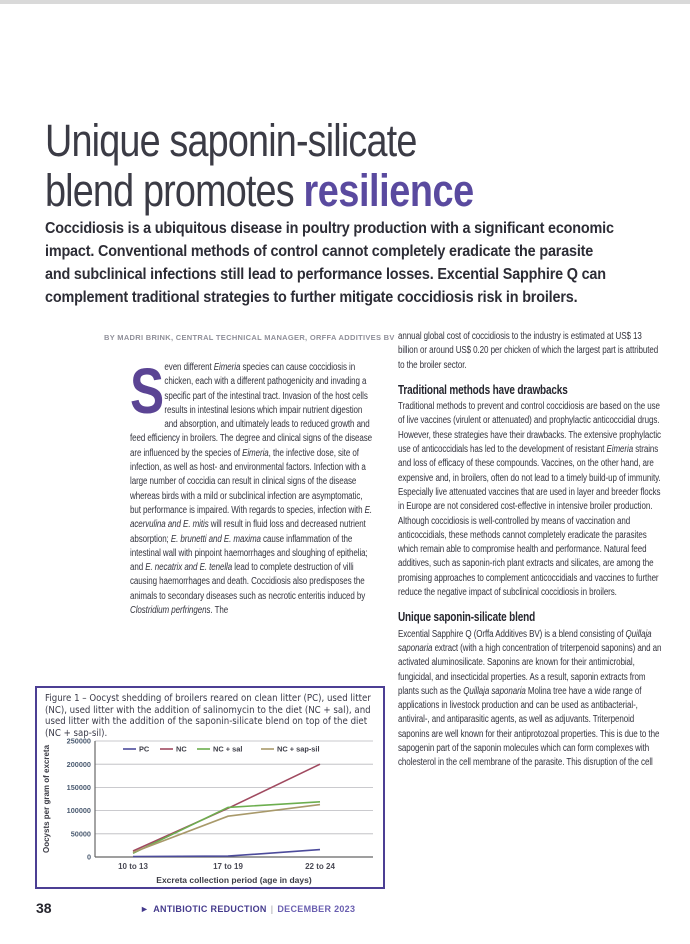  Describe the element at coordinates (79, 787) in the screenshot. I see `svg-text: 150000` at that location.